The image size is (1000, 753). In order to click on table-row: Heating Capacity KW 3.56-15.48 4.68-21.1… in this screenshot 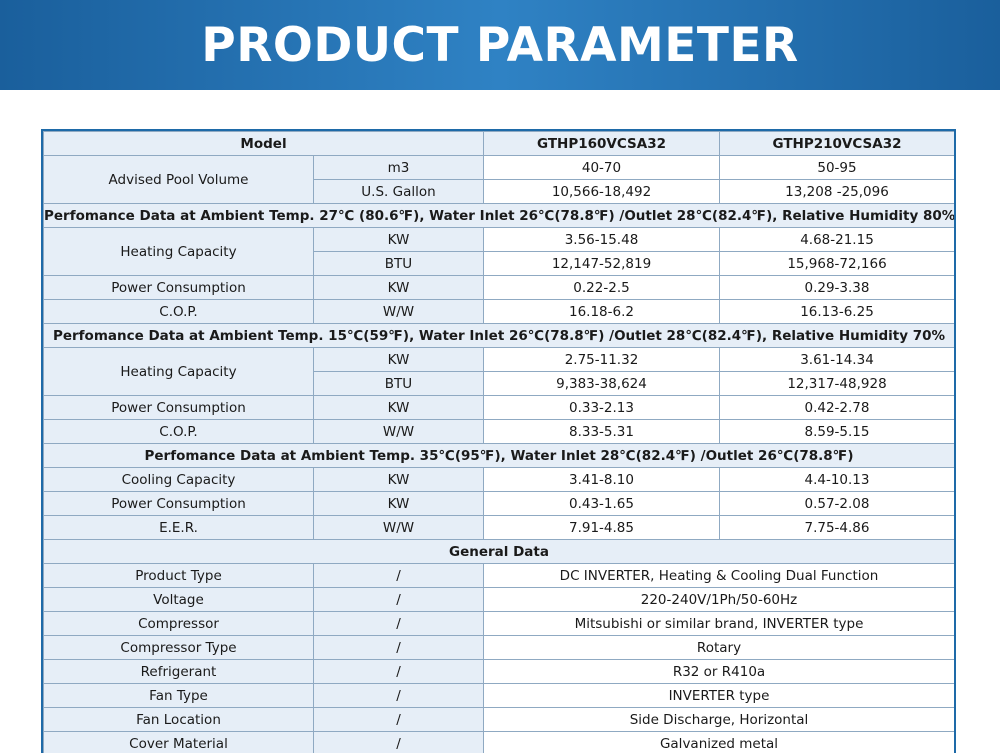, I will do `click(498, 251)`.